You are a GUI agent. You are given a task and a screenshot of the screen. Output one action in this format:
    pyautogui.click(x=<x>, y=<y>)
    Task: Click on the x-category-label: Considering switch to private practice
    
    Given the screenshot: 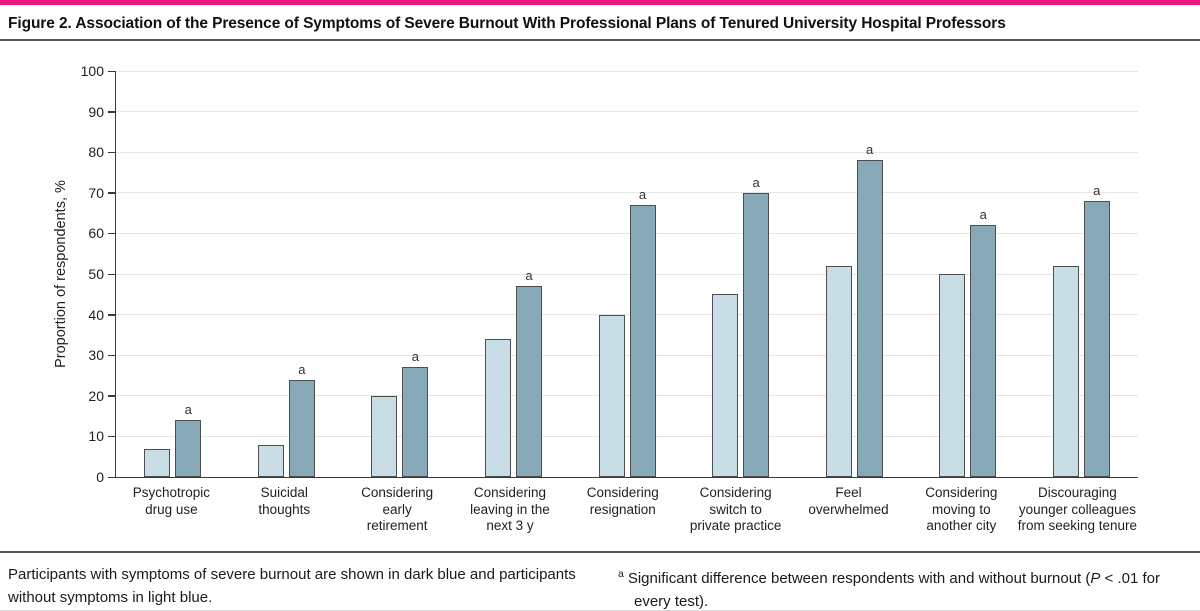 What is the action you would take?
    pyautogui.click(x=735, y=510)
    